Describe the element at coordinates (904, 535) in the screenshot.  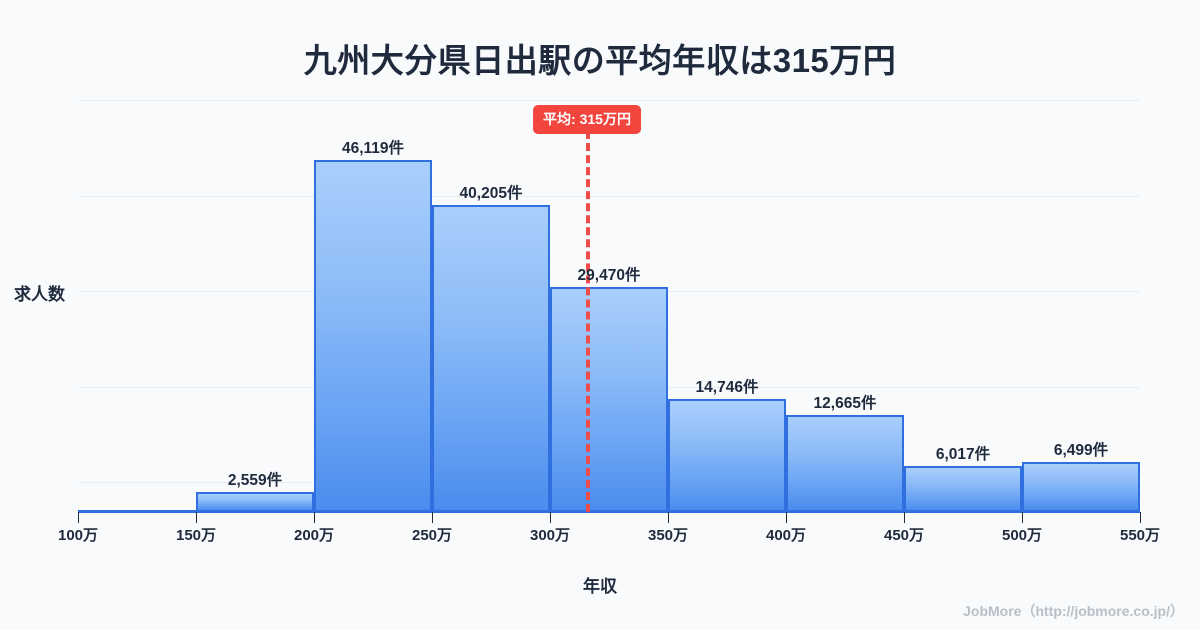
I see `x-tick-label: 450万` at that location.